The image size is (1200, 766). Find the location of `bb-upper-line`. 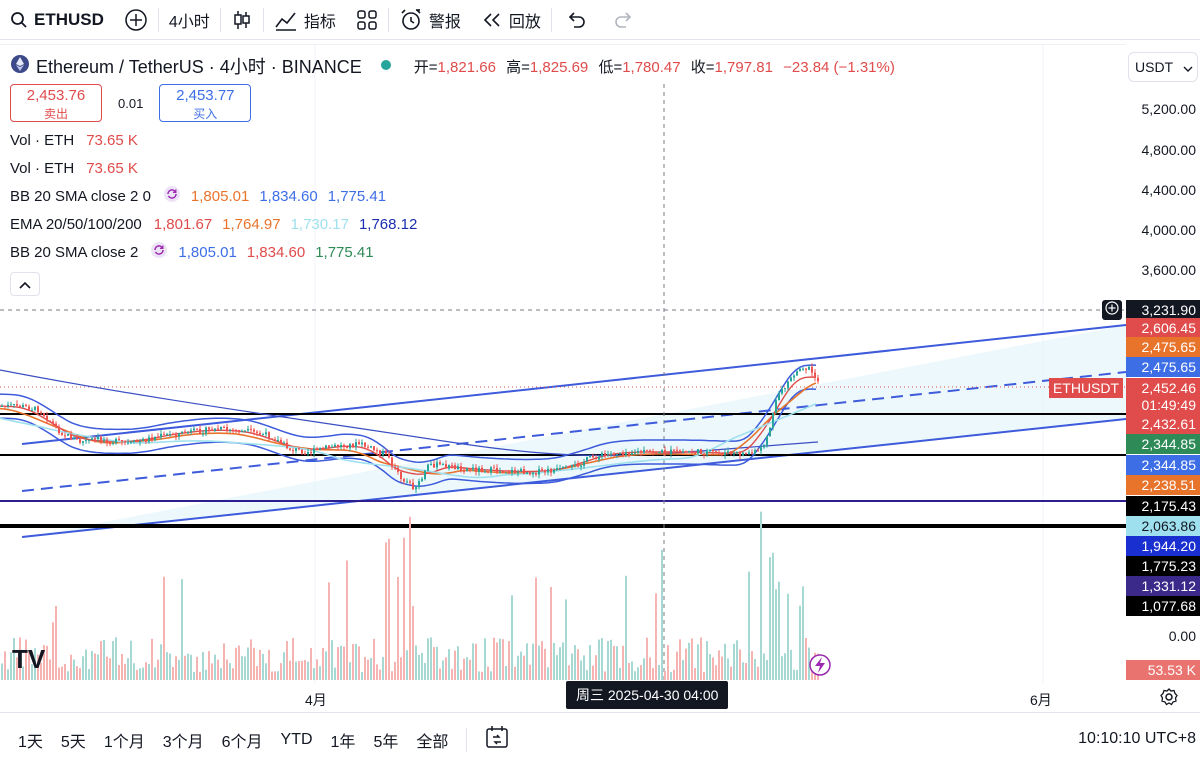

bb-upper-line is located at coordinates (408, 413).